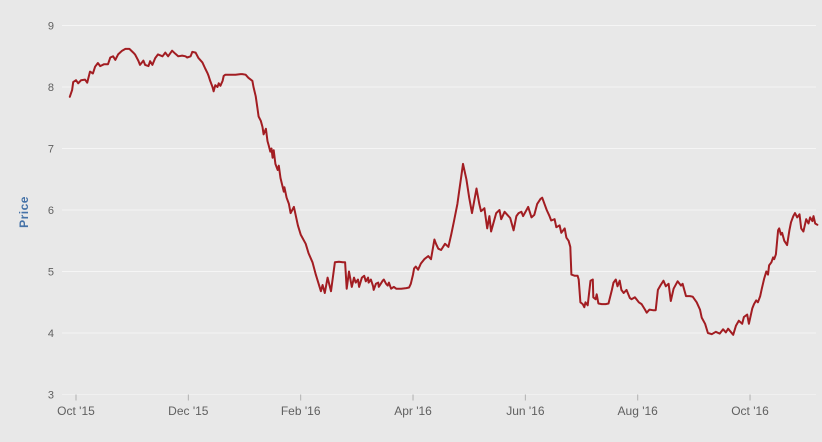  I want to click on x-tick-label: Apr '16, so click(413, 411).